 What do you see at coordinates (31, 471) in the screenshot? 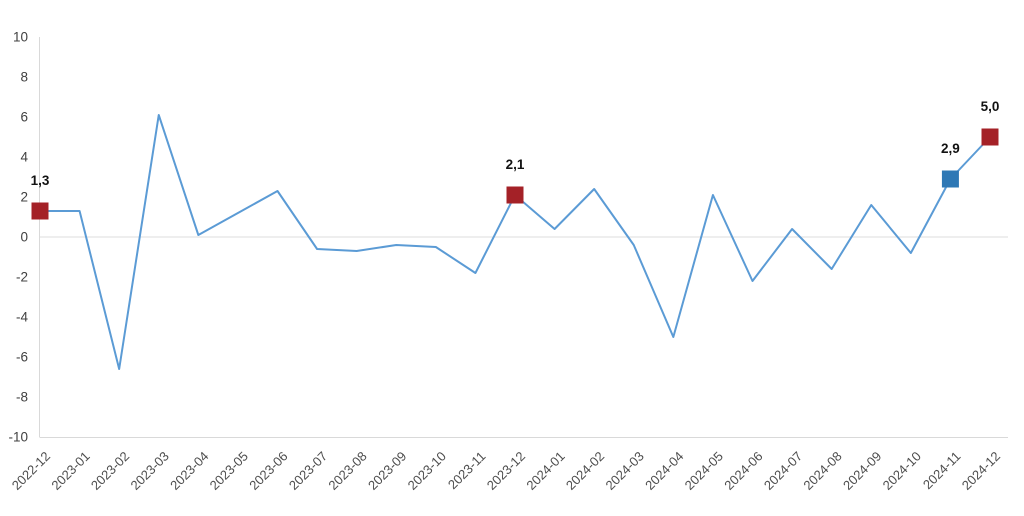
I see `x-axis-tick-label: 2022-12` at bounding box center [31, 471].